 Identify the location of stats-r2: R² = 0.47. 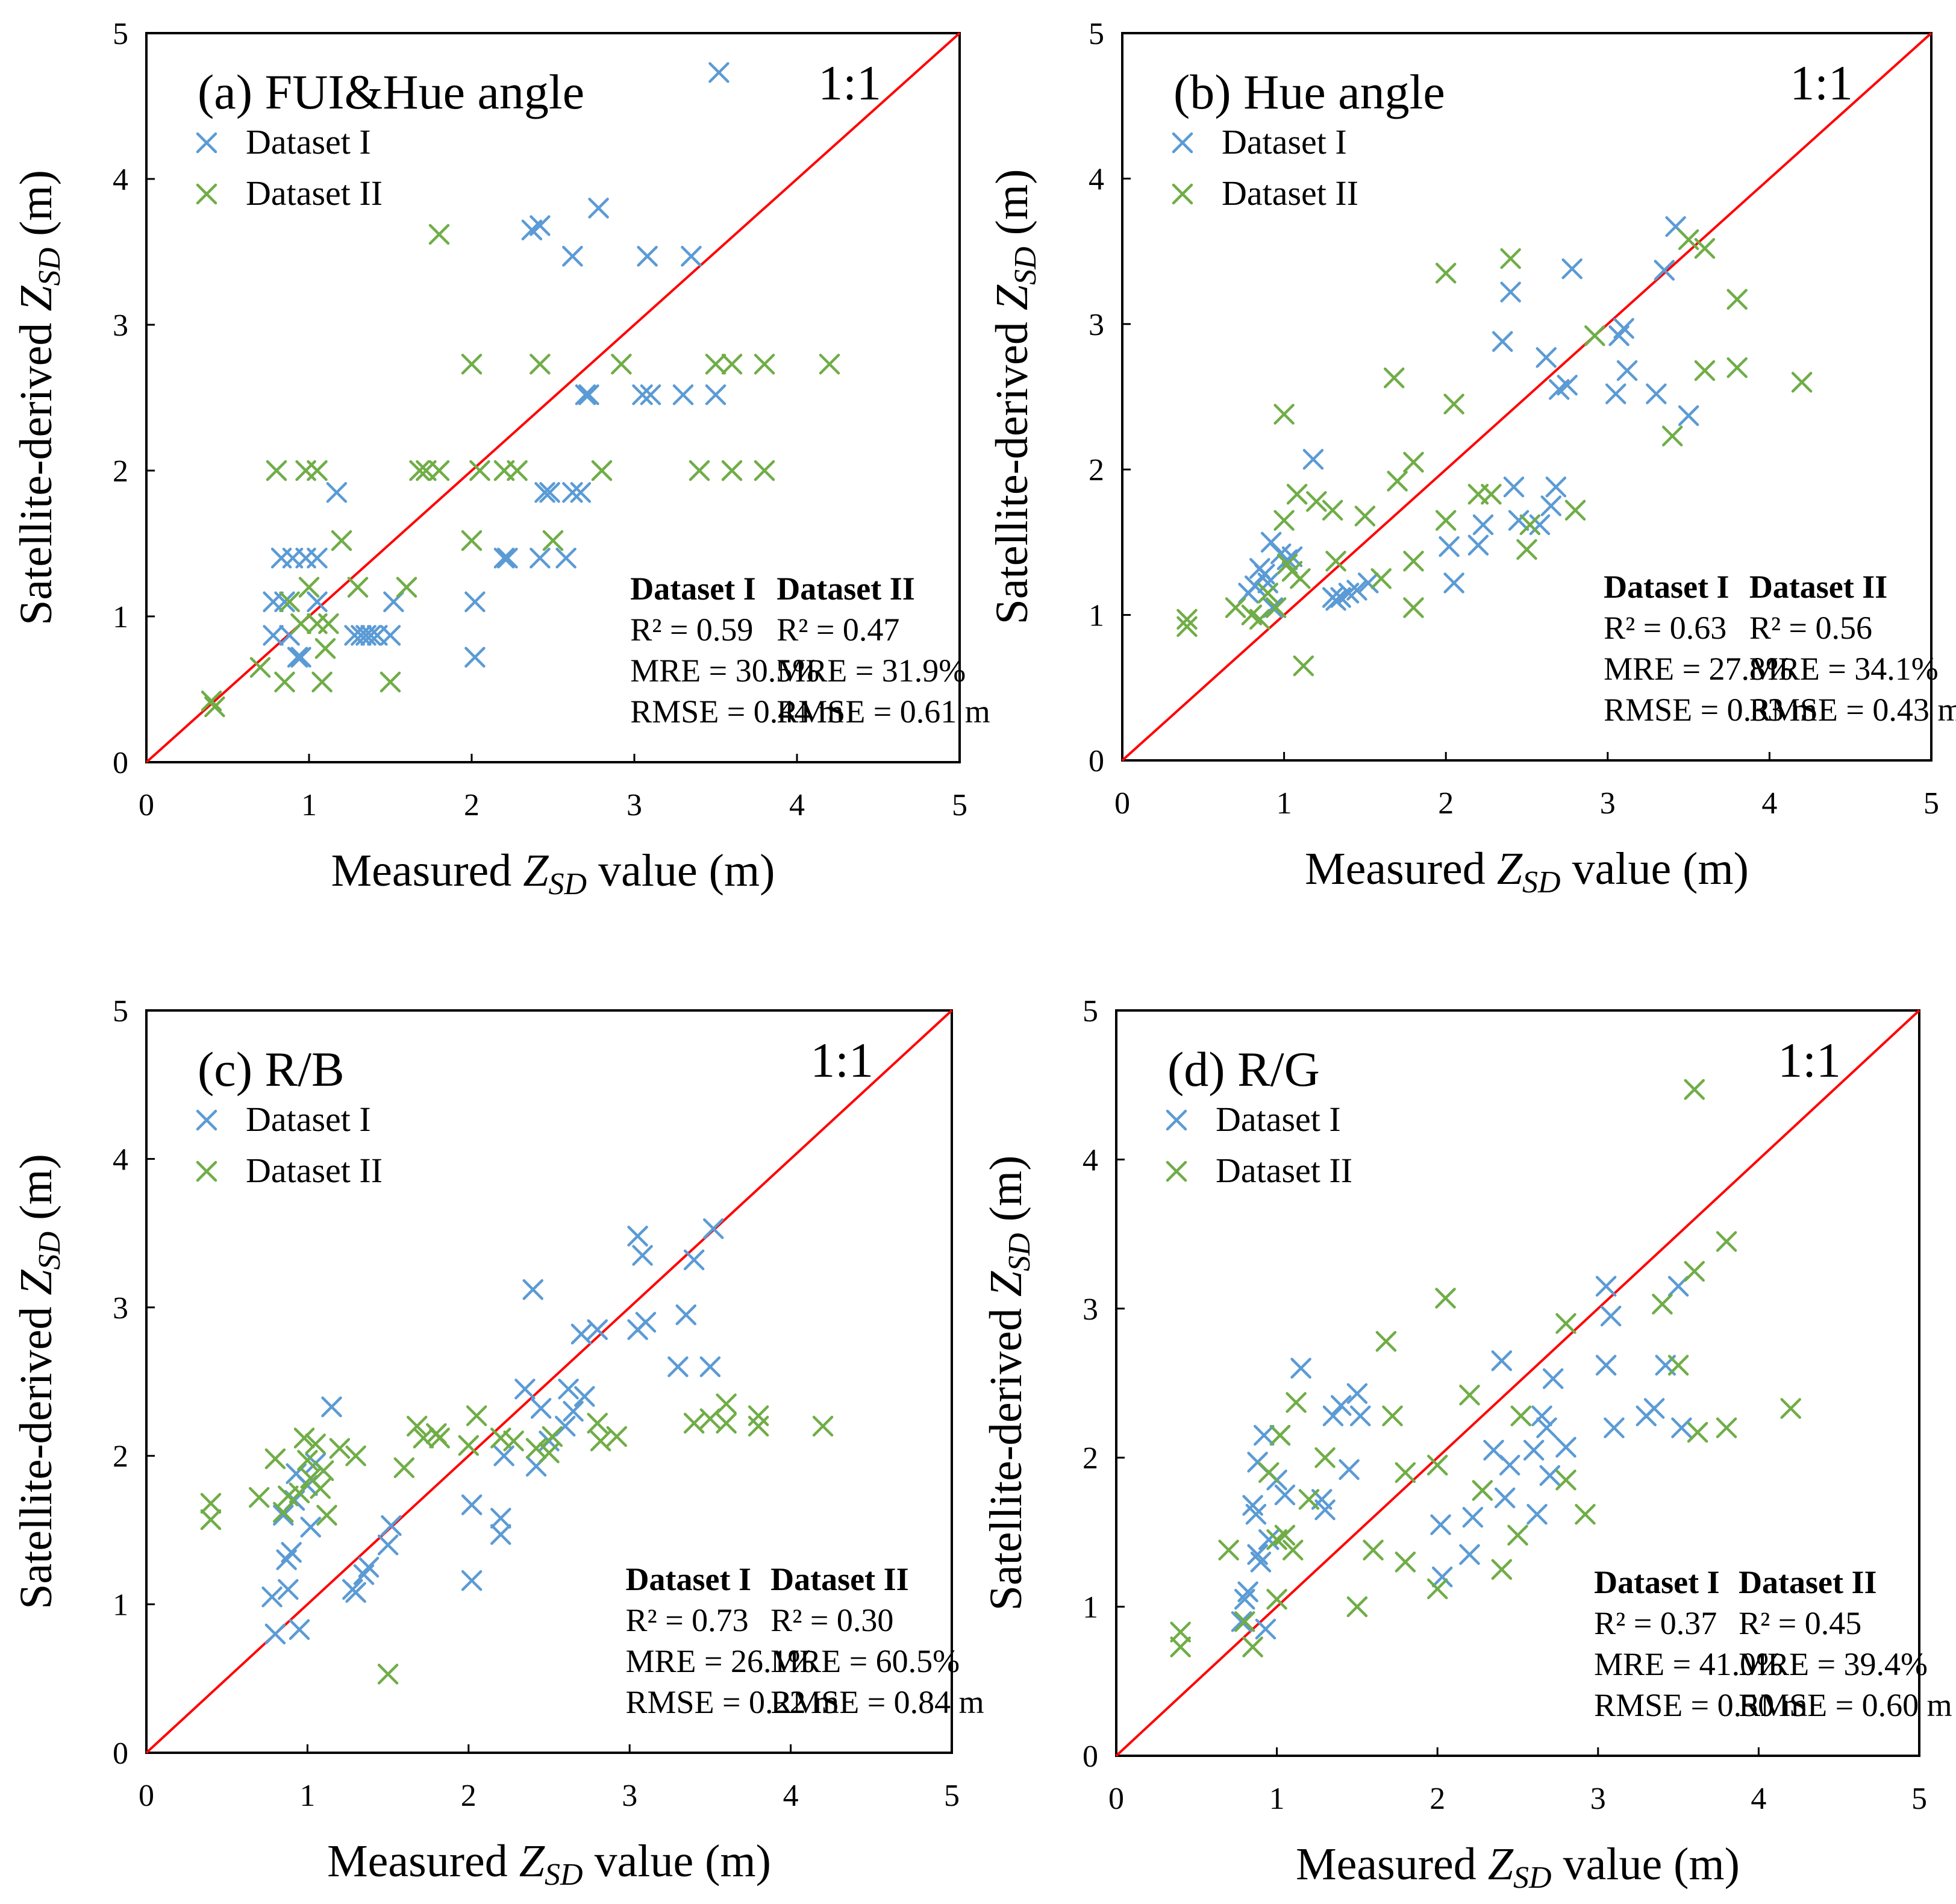
(838, 630).